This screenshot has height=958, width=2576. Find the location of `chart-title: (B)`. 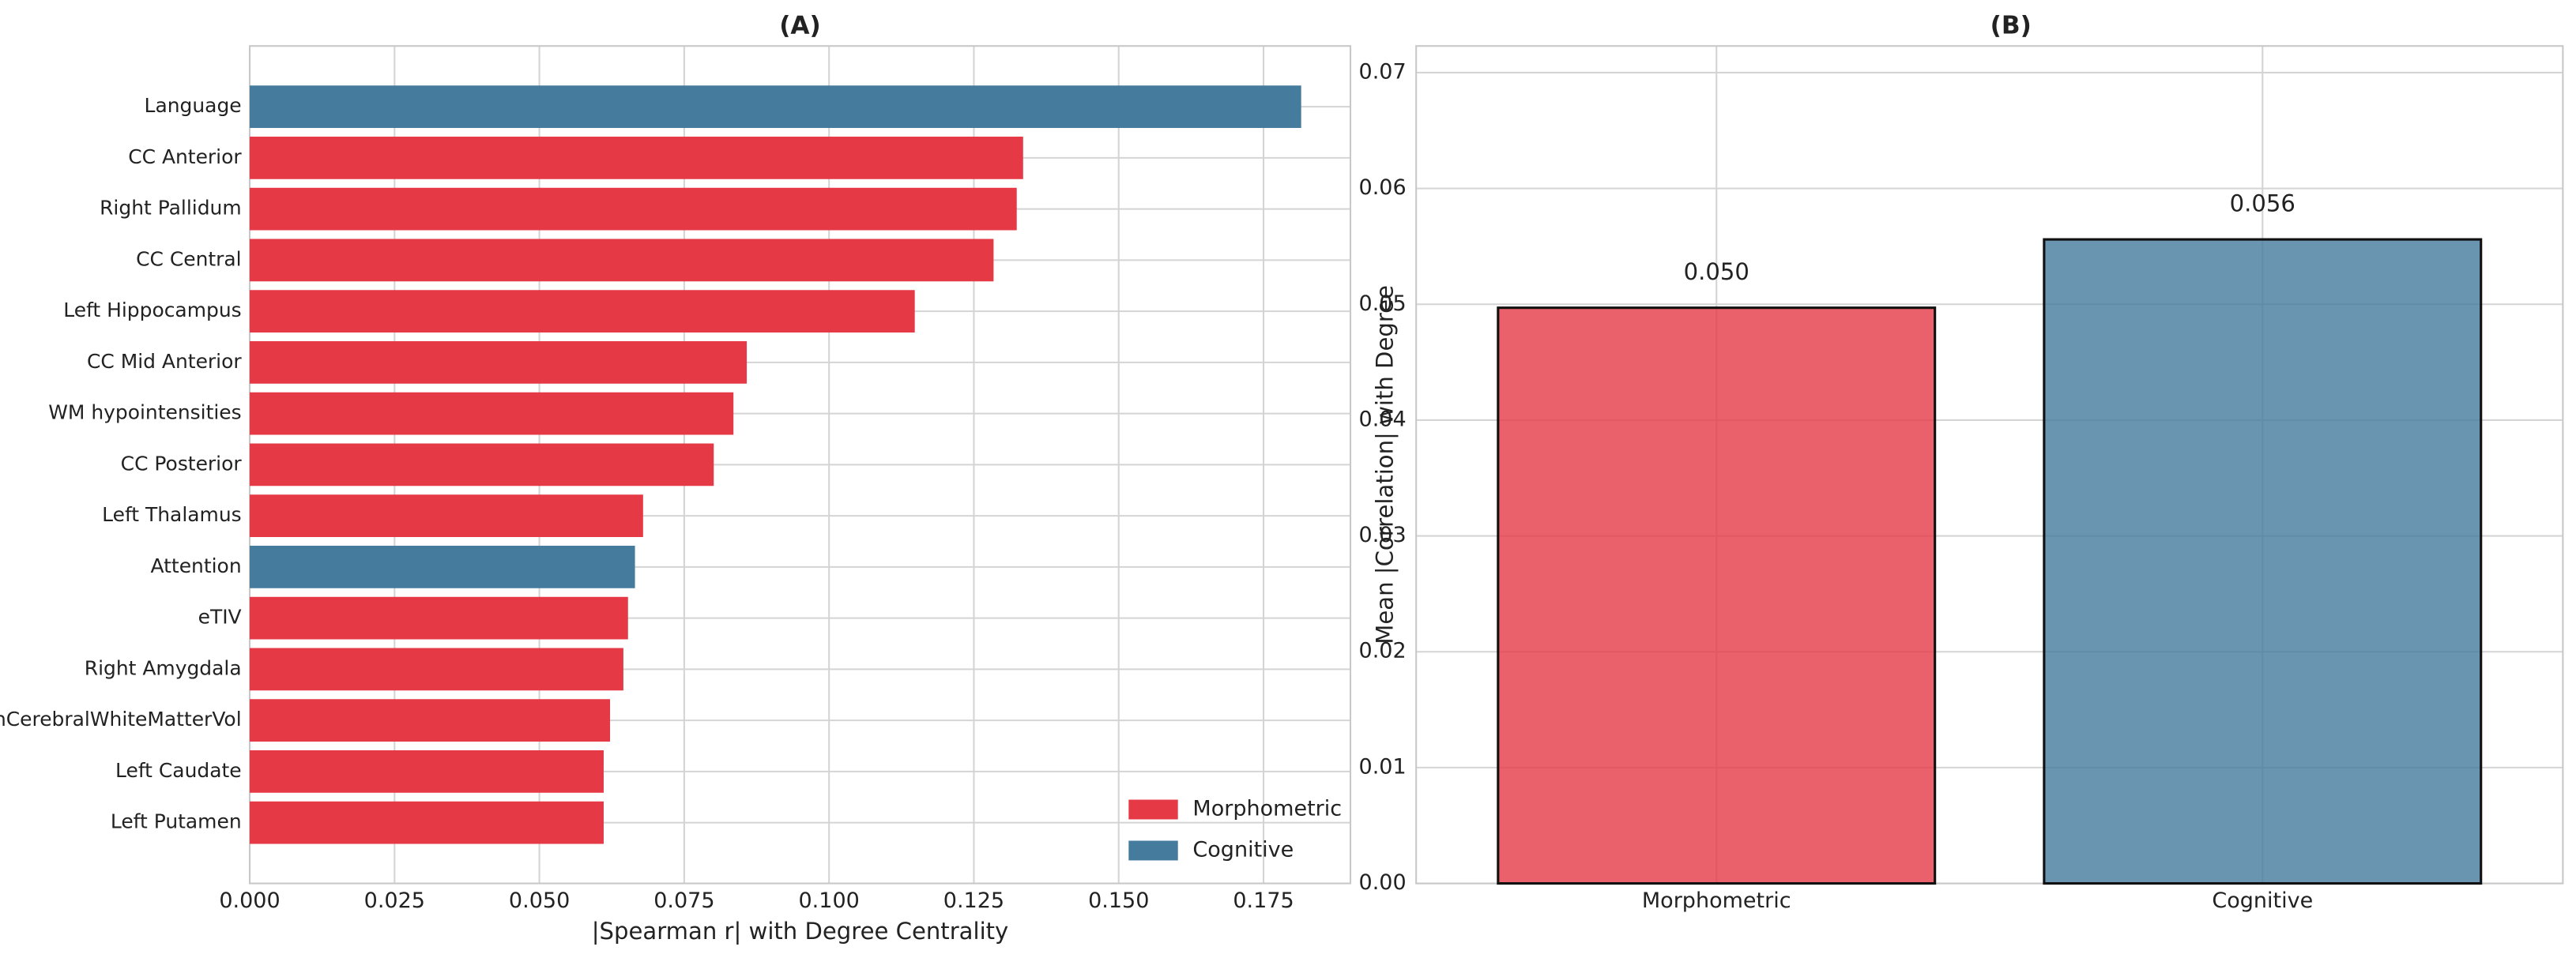

chart-title: (B) is located at coordinates (2011, 25).